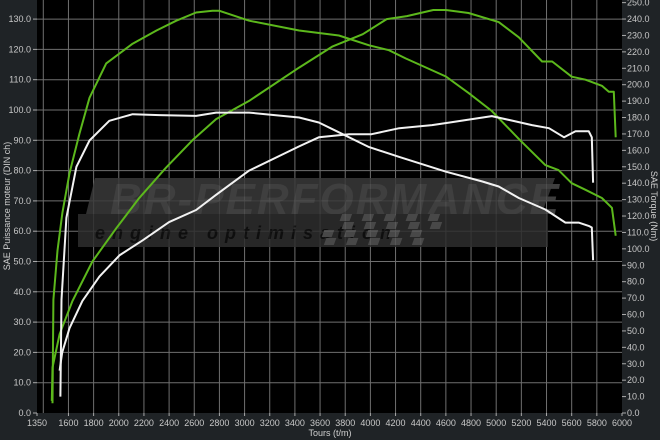 This screenshot has height=440, width=660. What do you see at coordinates (496, 423) in the screenshot?
I see `x-tick-label: 5000` at bounding box center [496, 423].